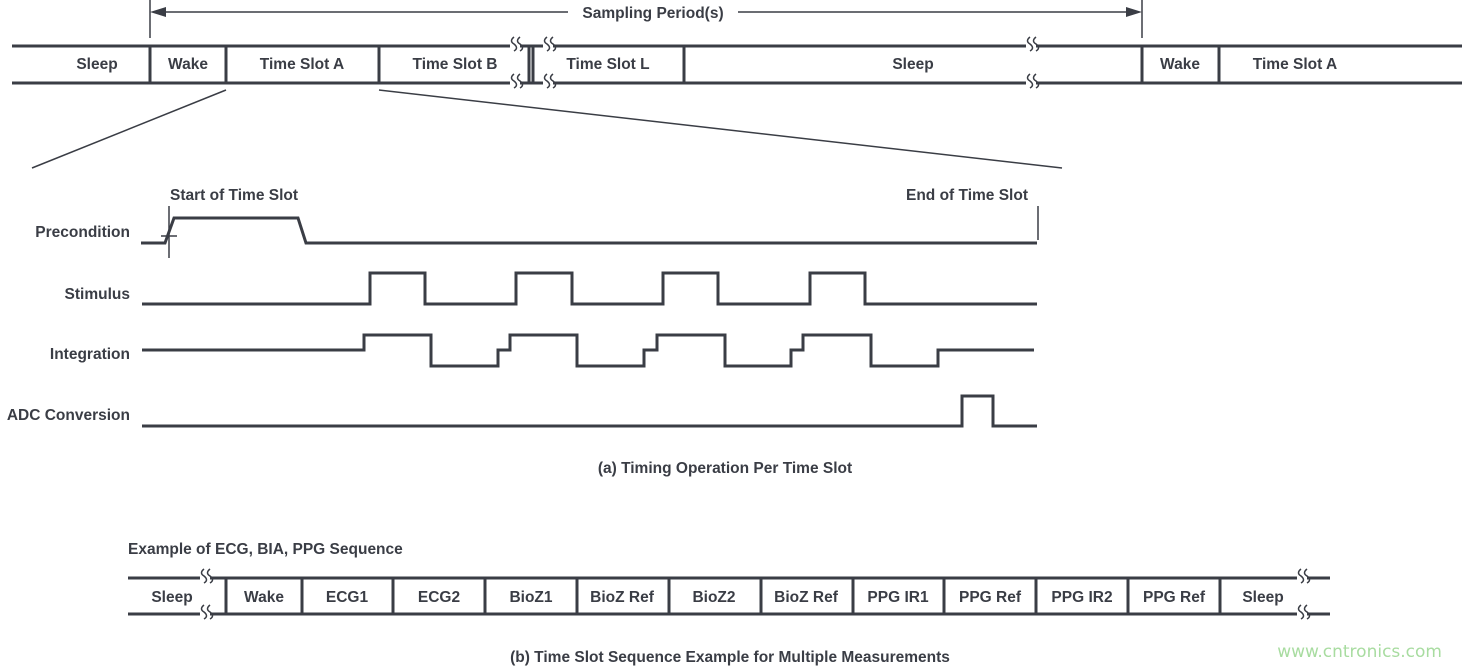  I want to click on top-cell-label: Time Slot L, so click(607, 64).